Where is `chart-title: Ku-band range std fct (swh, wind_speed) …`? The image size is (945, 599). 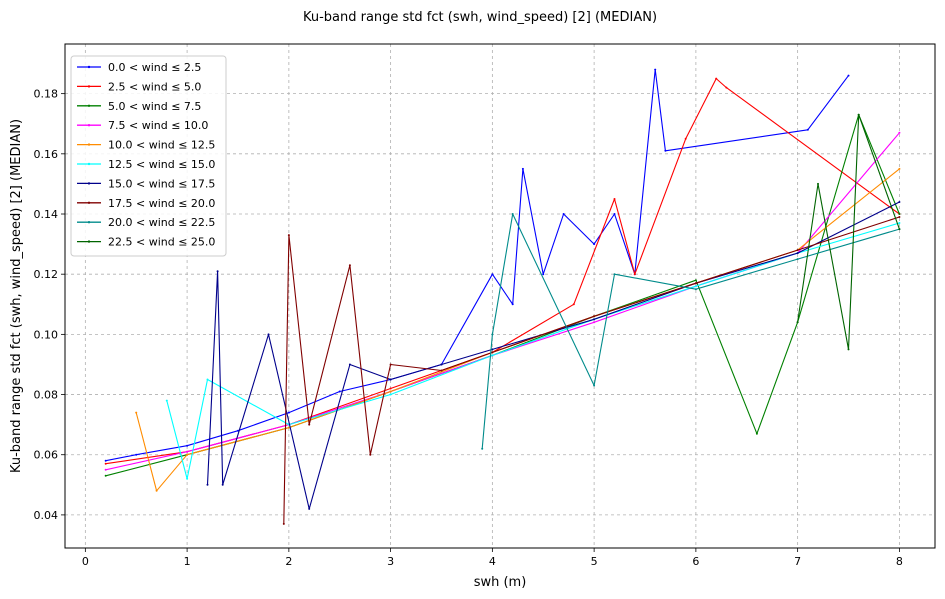
chart-title: Ku-band range std fct (swh, wind_speed) … is located at coordinates (480, 17).